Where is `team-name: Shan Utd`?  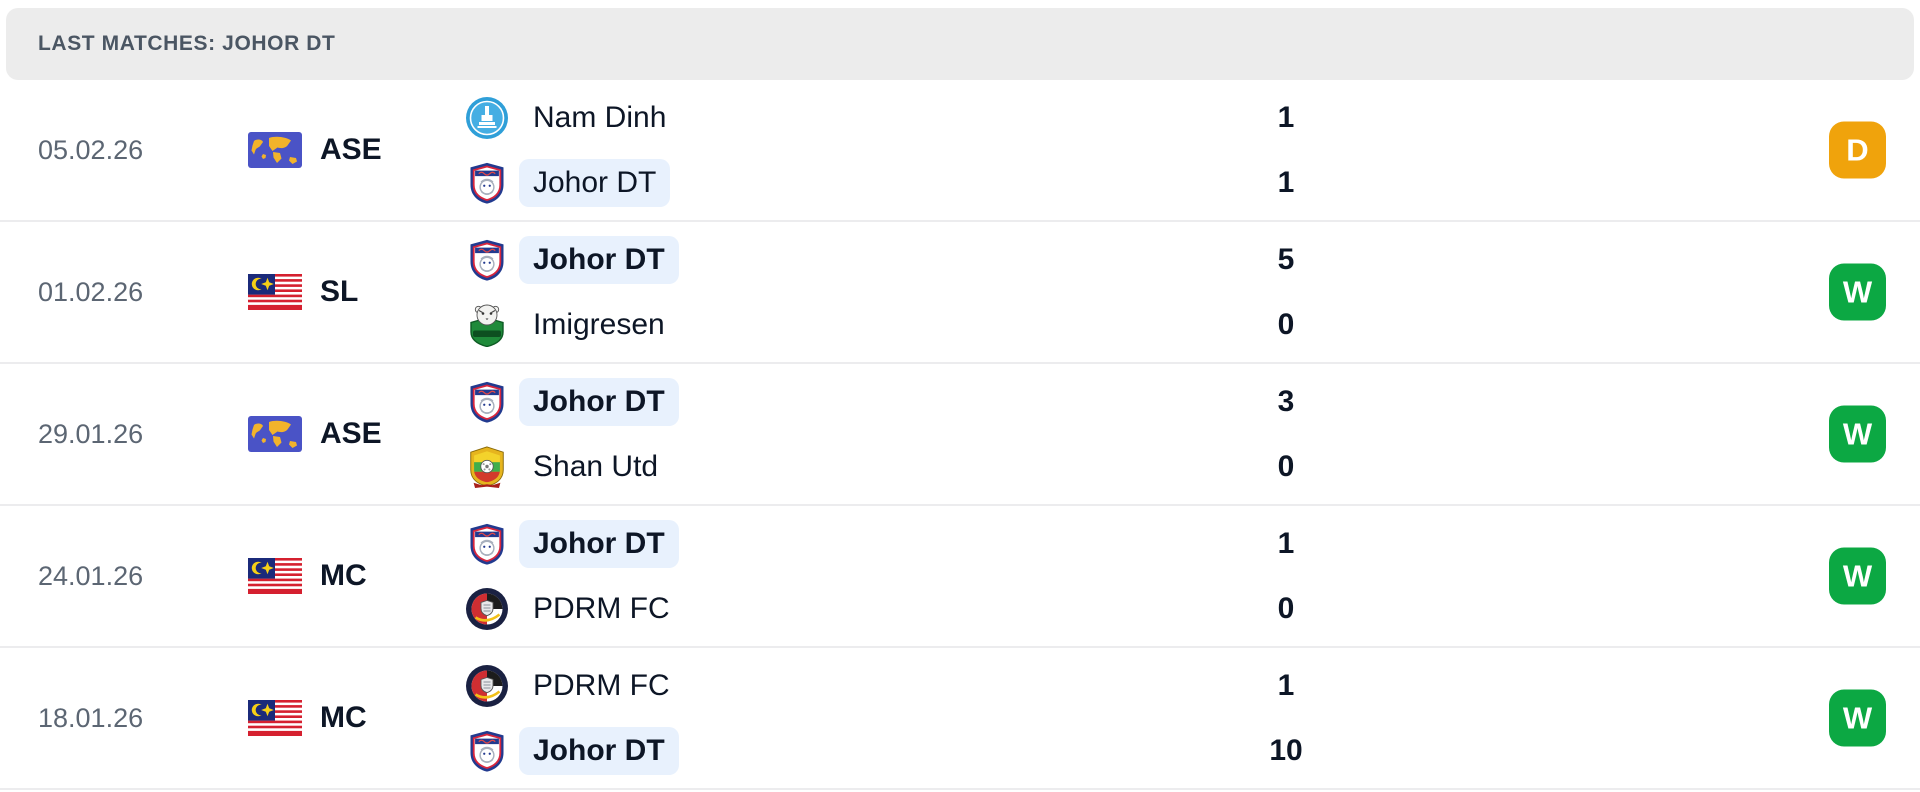 team-name: Shan Utd is located at coordinates (596, 466).